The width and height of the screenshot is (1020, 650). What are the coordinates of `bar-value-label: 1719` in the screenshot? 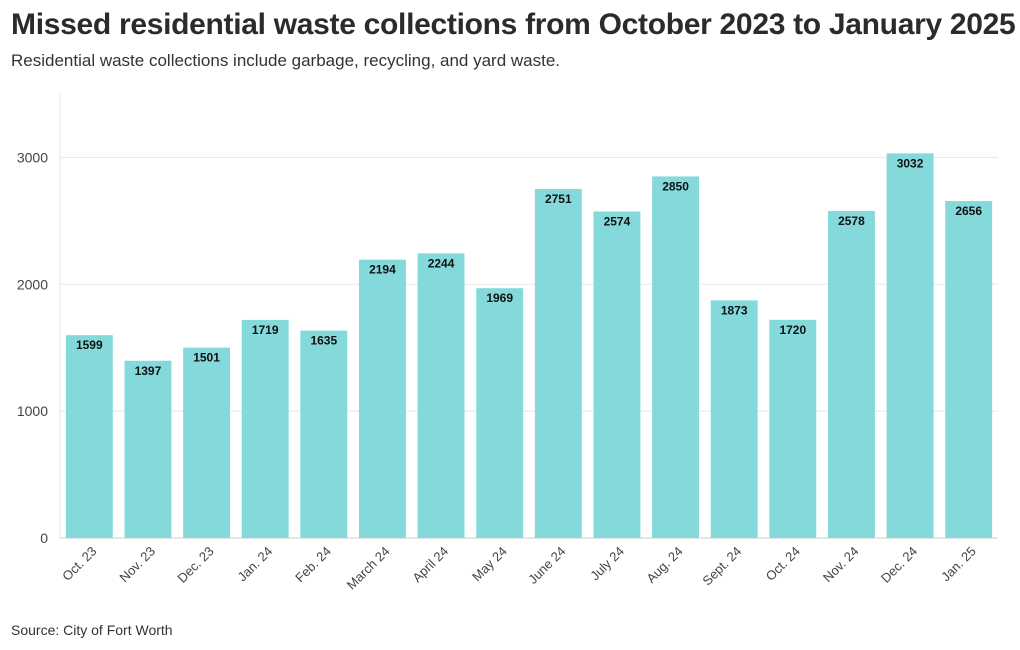 It's located at (265, 330).